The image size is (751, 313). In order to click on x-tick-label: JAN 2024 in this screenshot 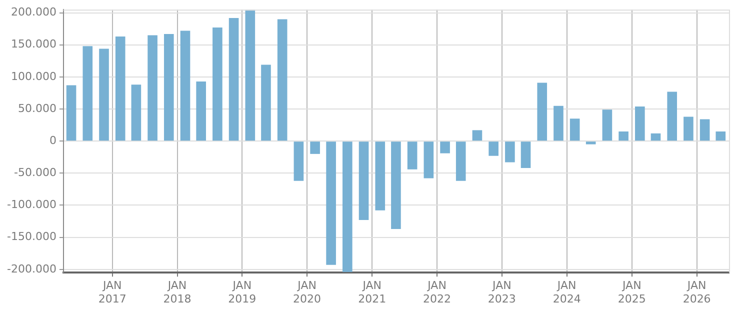, I will do `click(566, 292)`.